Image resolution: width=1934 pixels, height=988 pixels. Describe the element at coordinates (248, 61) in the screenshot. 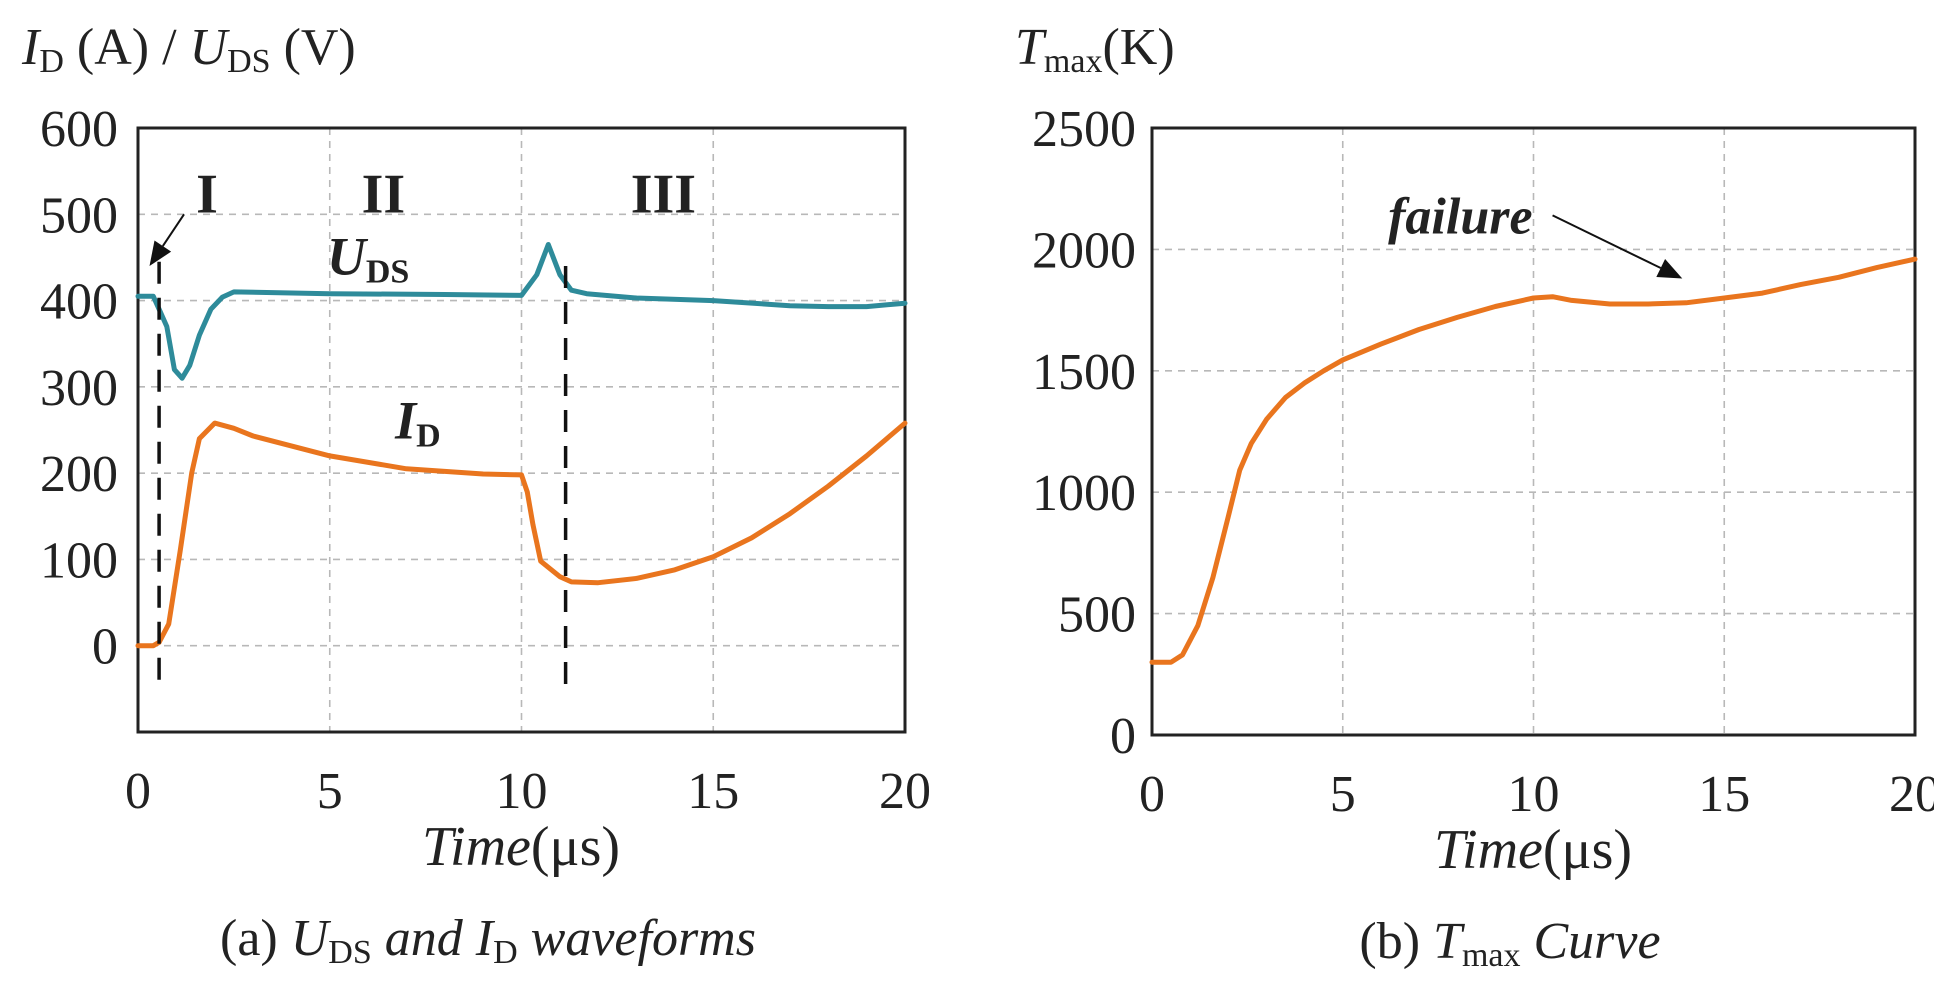

I see `chart-a-ylabel-subscript-2: DS` at that location.